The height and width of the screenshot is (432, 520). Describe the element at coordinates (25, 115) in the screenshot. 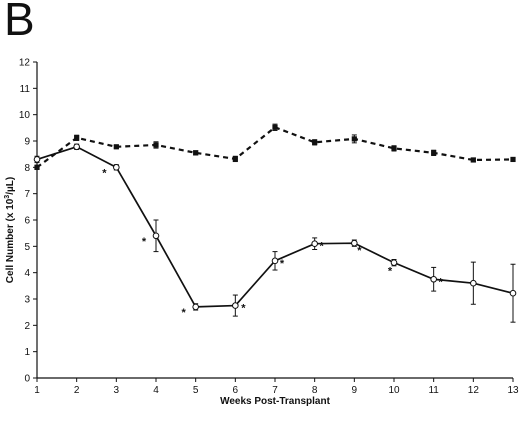

I see `y-tick-label: 10` at that location.